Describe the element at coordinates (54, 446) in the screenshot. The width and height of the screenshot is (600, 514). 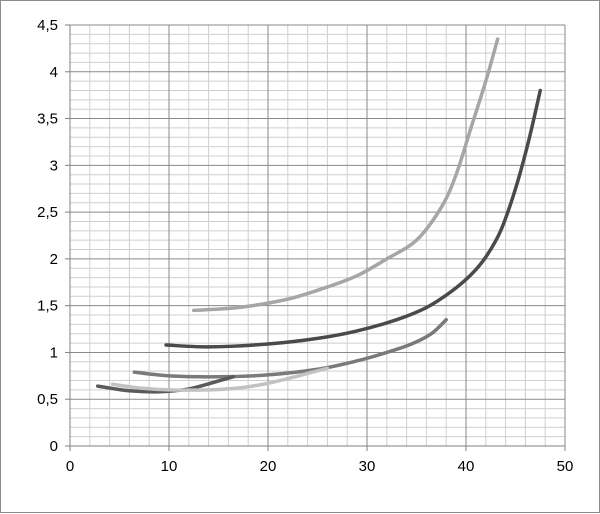
I see `y-tick-label: 0` at that location.